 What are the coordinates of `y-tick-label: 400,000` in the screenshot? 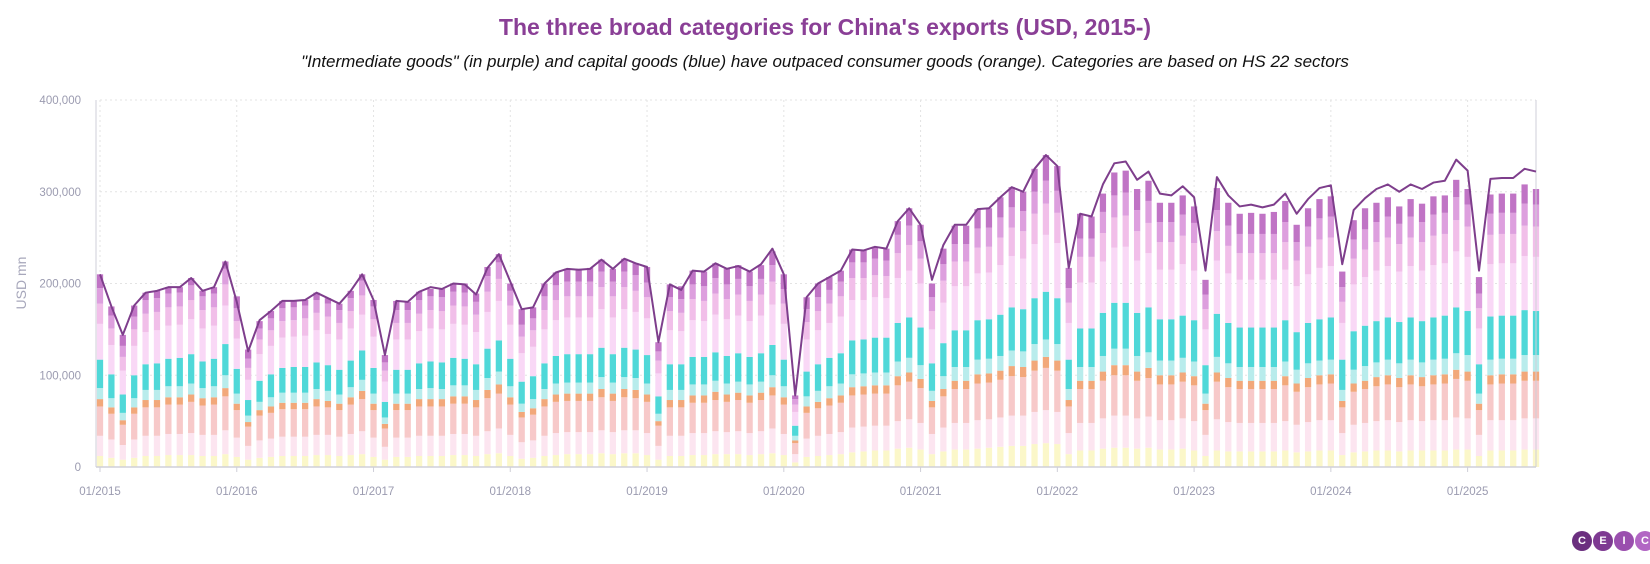 It's located at (60, 101).